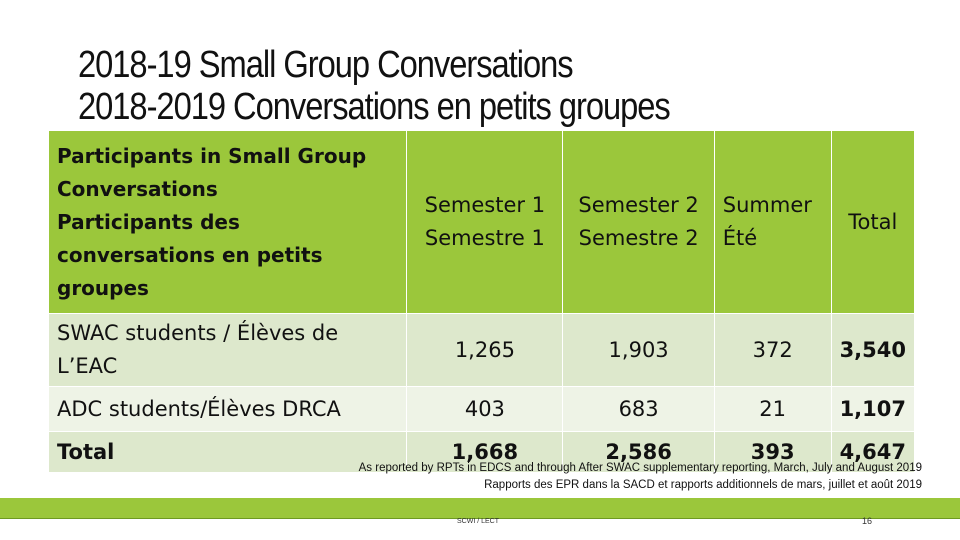 The image size is (960, 540). Describe the element at coordinates (772, 222) in the screenshot. I see `column-header-summer: Summer Été` at that location.